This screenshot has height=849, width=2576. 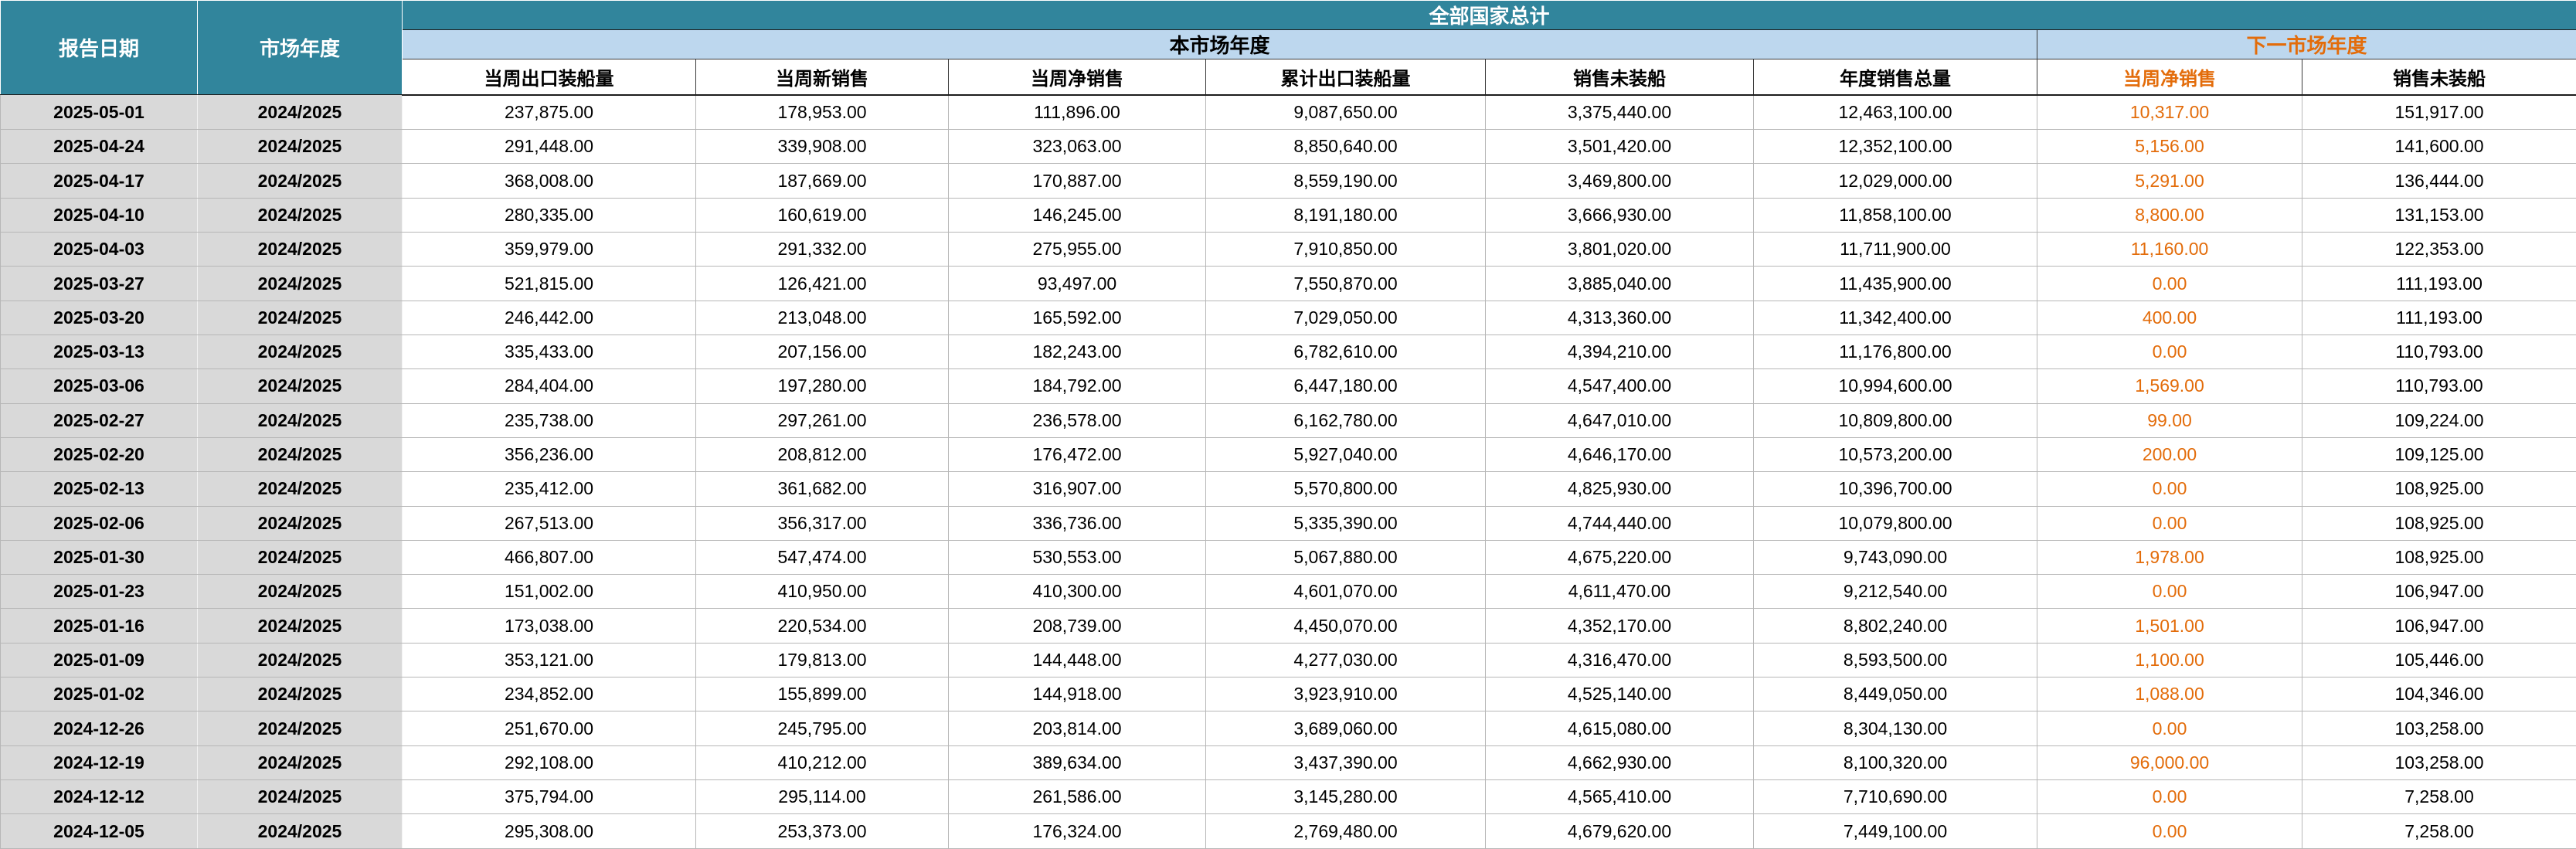 I want to click on cell-weekly-new-sales: 208,812.00, so click(x=822, y=455).